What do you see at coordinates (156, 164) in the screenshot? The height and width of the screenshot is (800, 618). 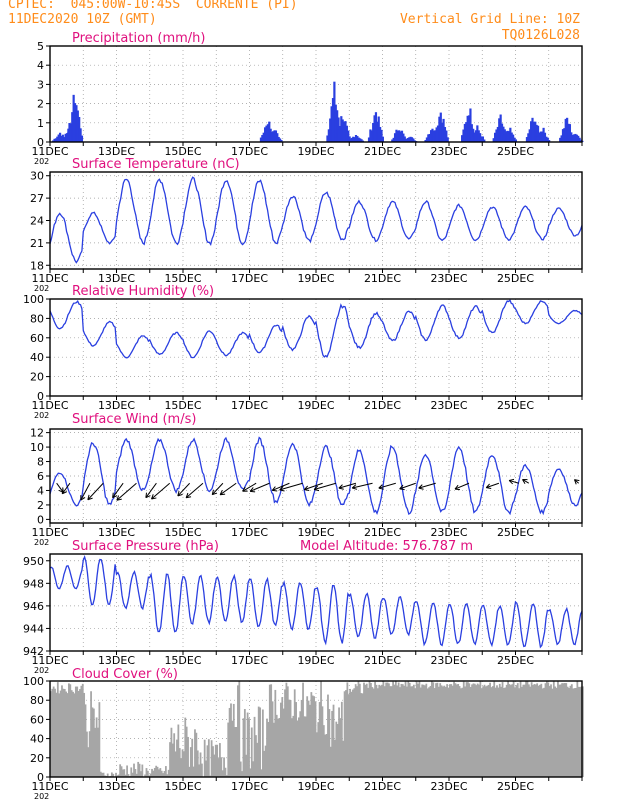 I see `panel-title: Surface Temperature (nC)` at bounding box center [156, 164].